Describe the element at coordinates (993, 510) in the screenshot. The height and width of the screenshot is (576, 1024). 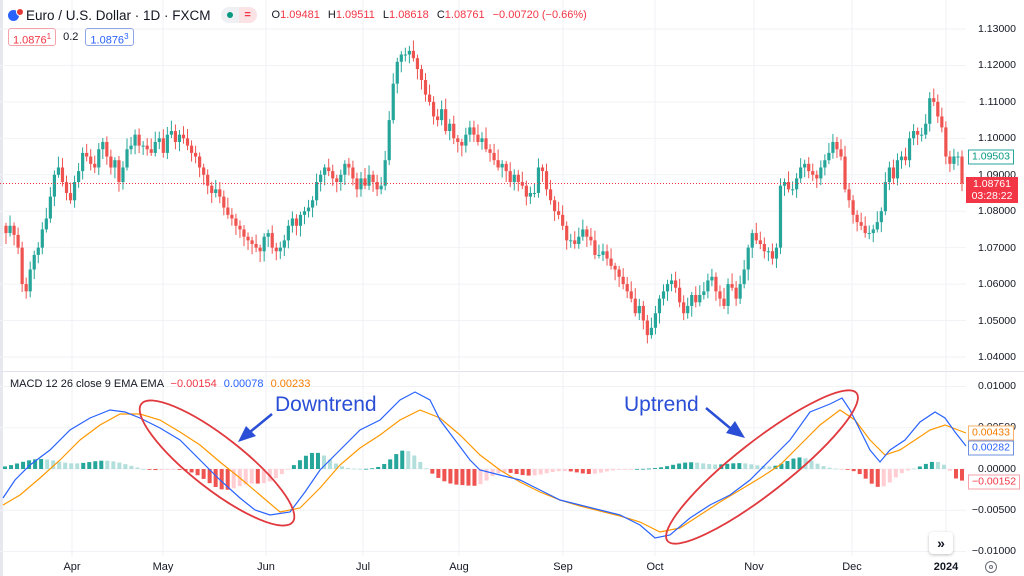
I see `macd-tick: −0.00500` at that location.